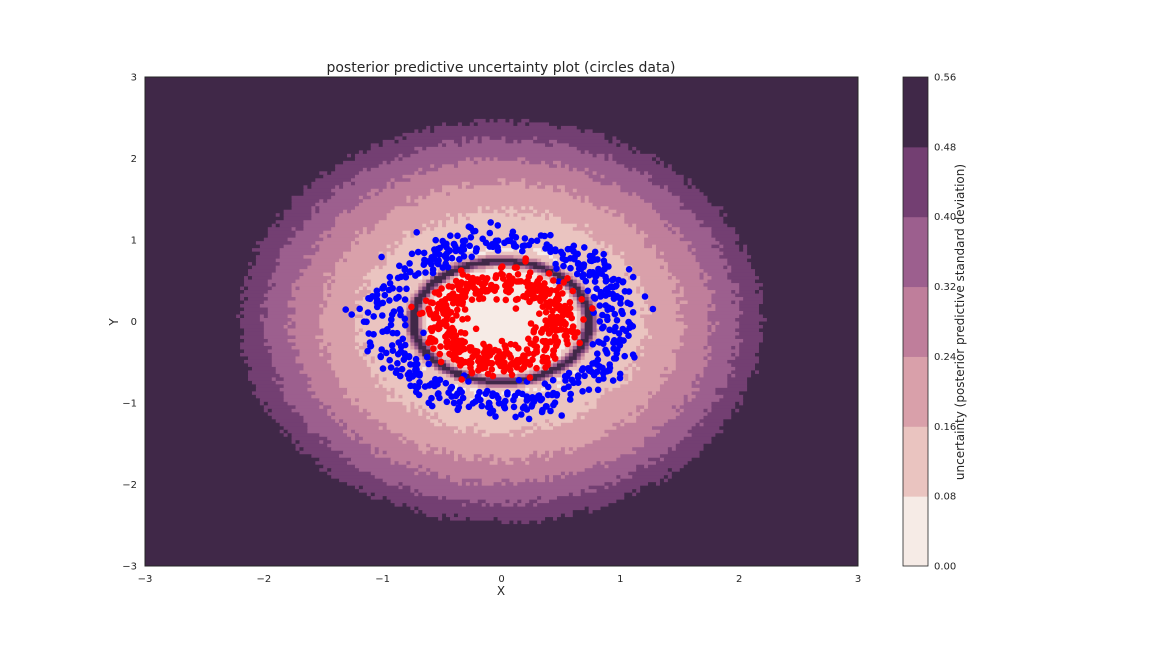 This screenshot has width=1152, height=648. Describe the element at coordinates (114, 322) in the screenshot. I see `y-axis-label: Y` at that location.